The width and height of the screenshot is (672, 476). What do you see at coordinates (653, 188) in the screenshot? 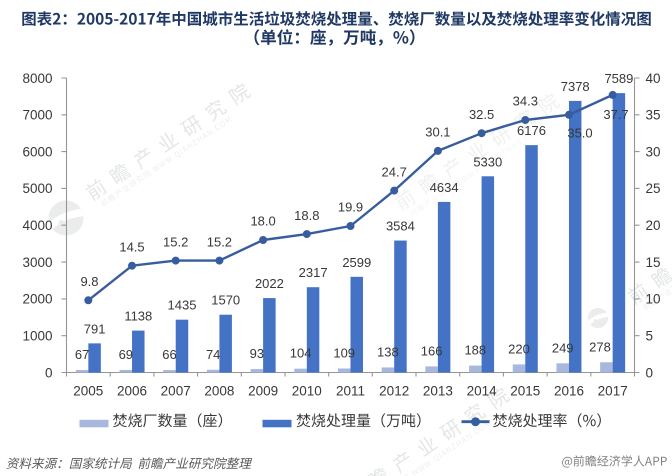
I see `svg-text: 25` at bounding box center [653, 188].